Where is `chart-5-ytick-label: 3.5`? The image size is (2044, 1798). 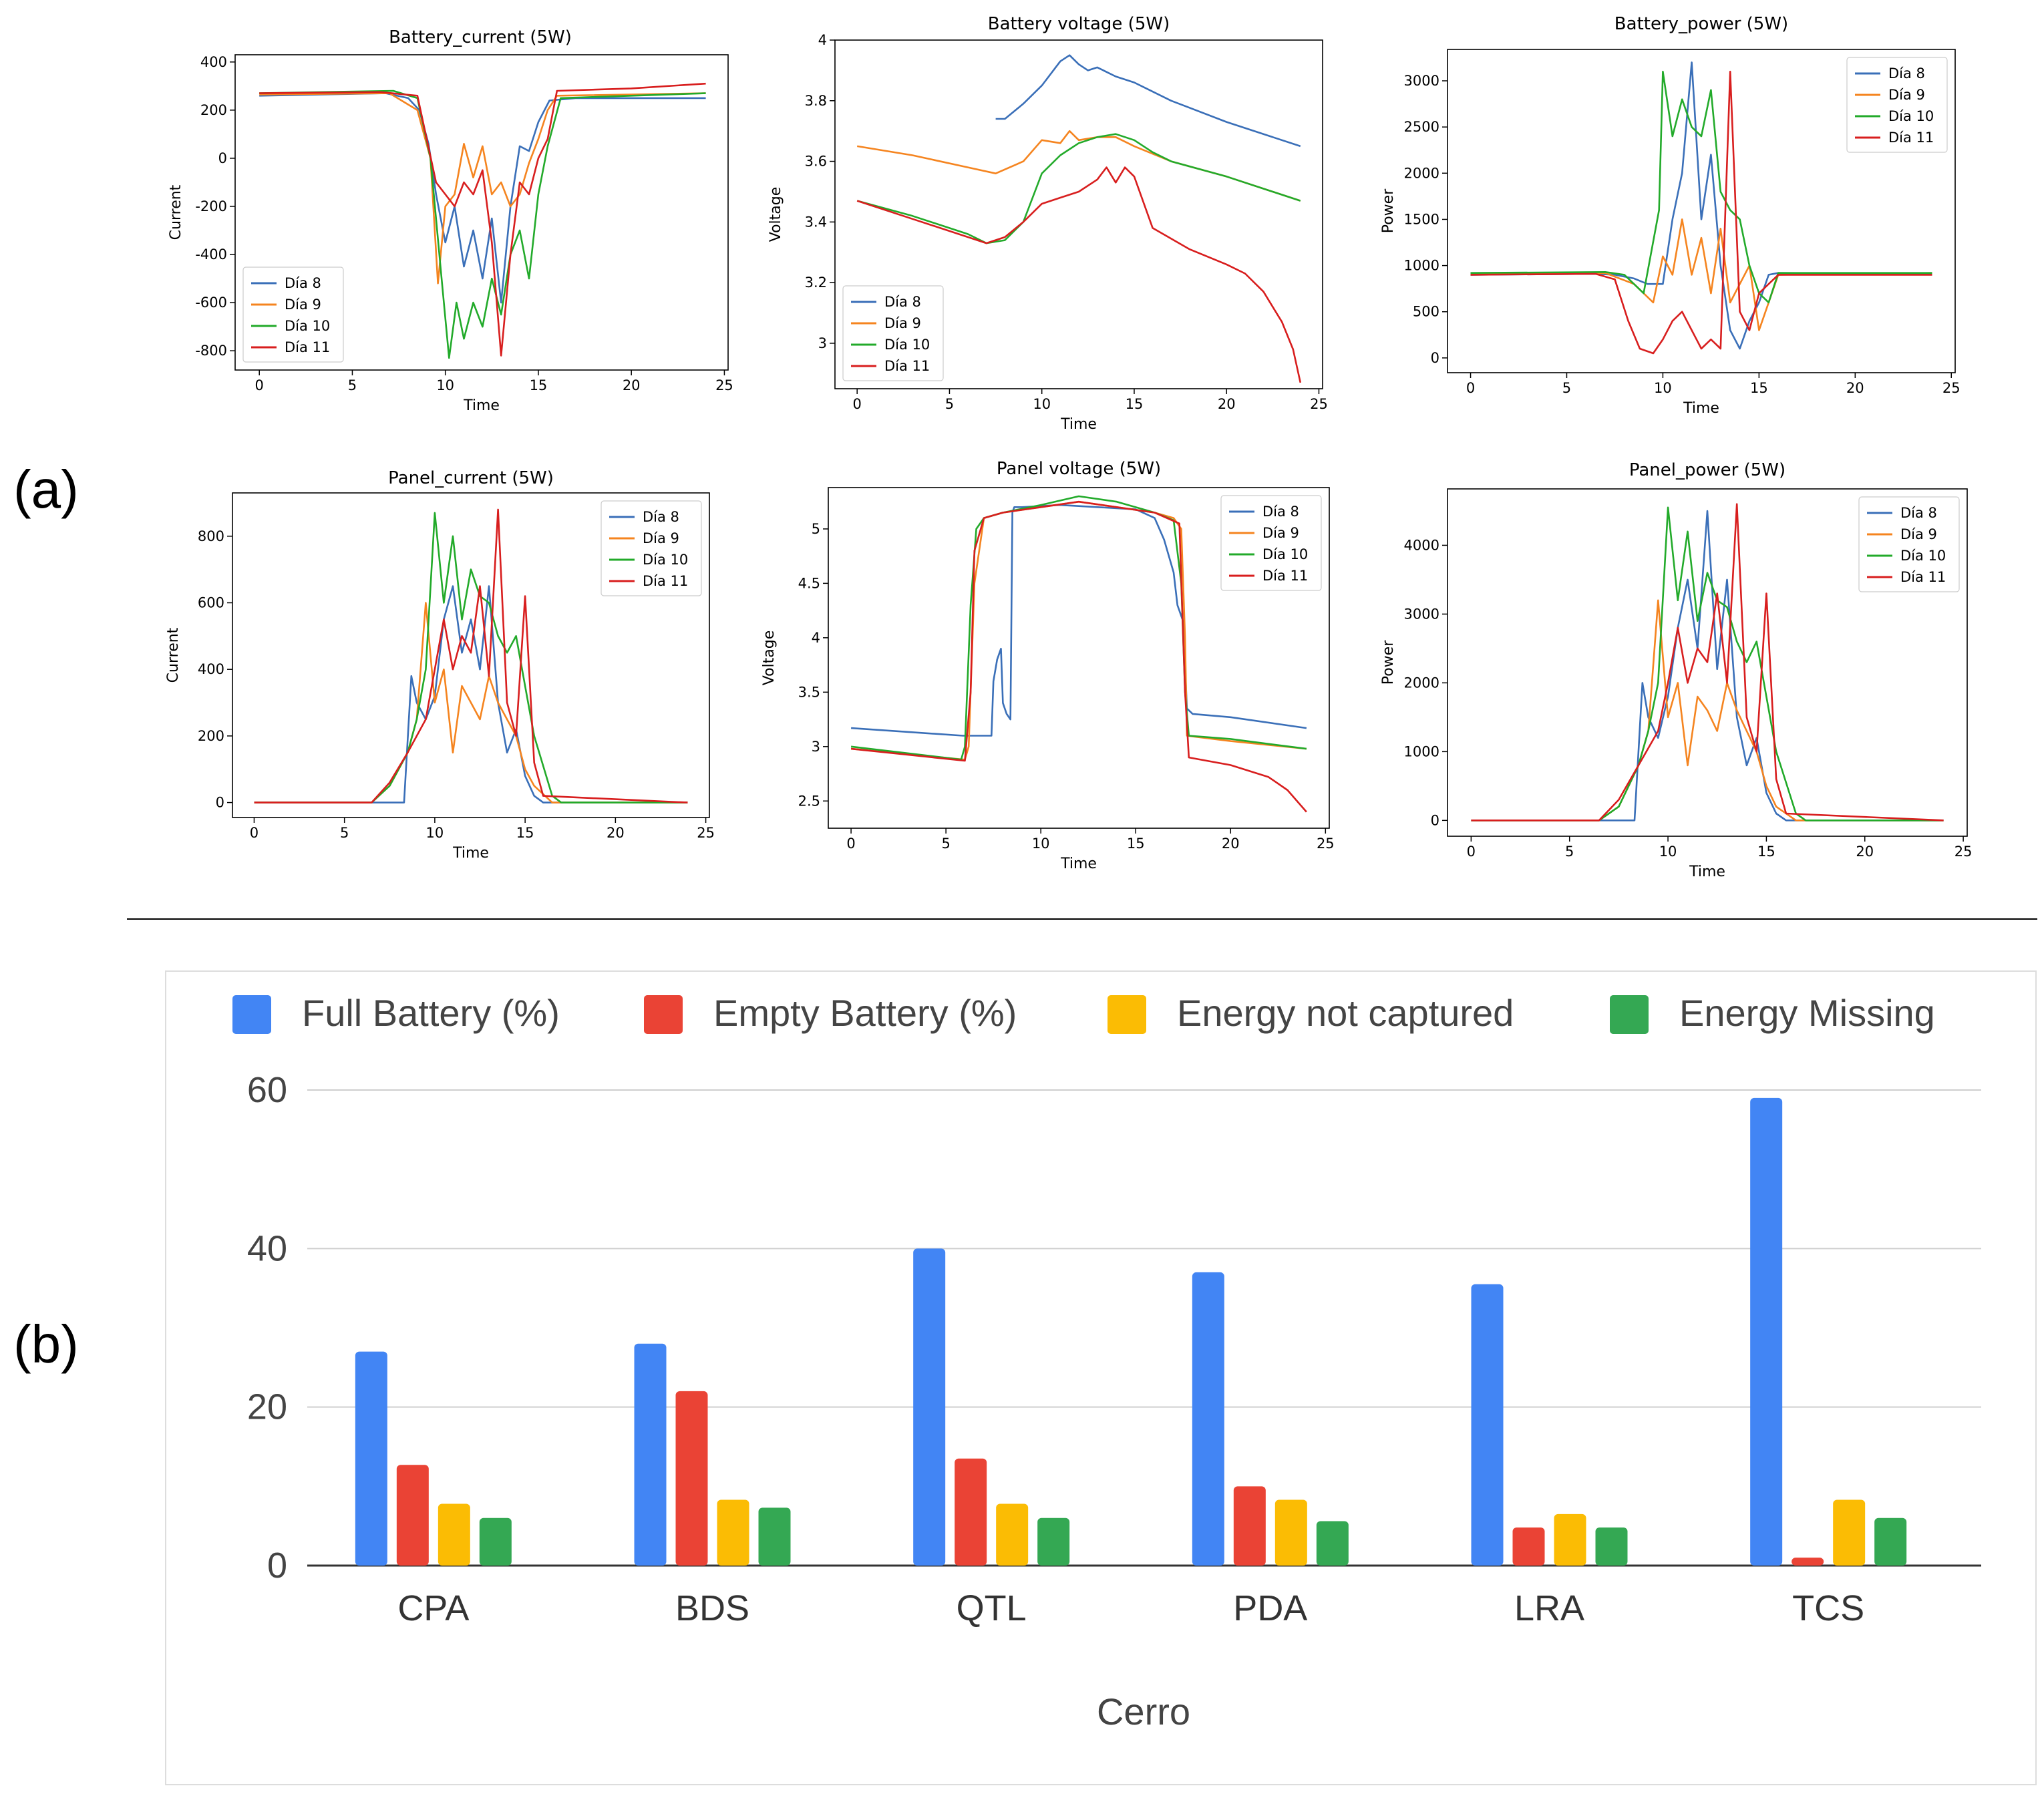
chart-5-ytick-label: 3.5 is located at coordinates (809, 692).